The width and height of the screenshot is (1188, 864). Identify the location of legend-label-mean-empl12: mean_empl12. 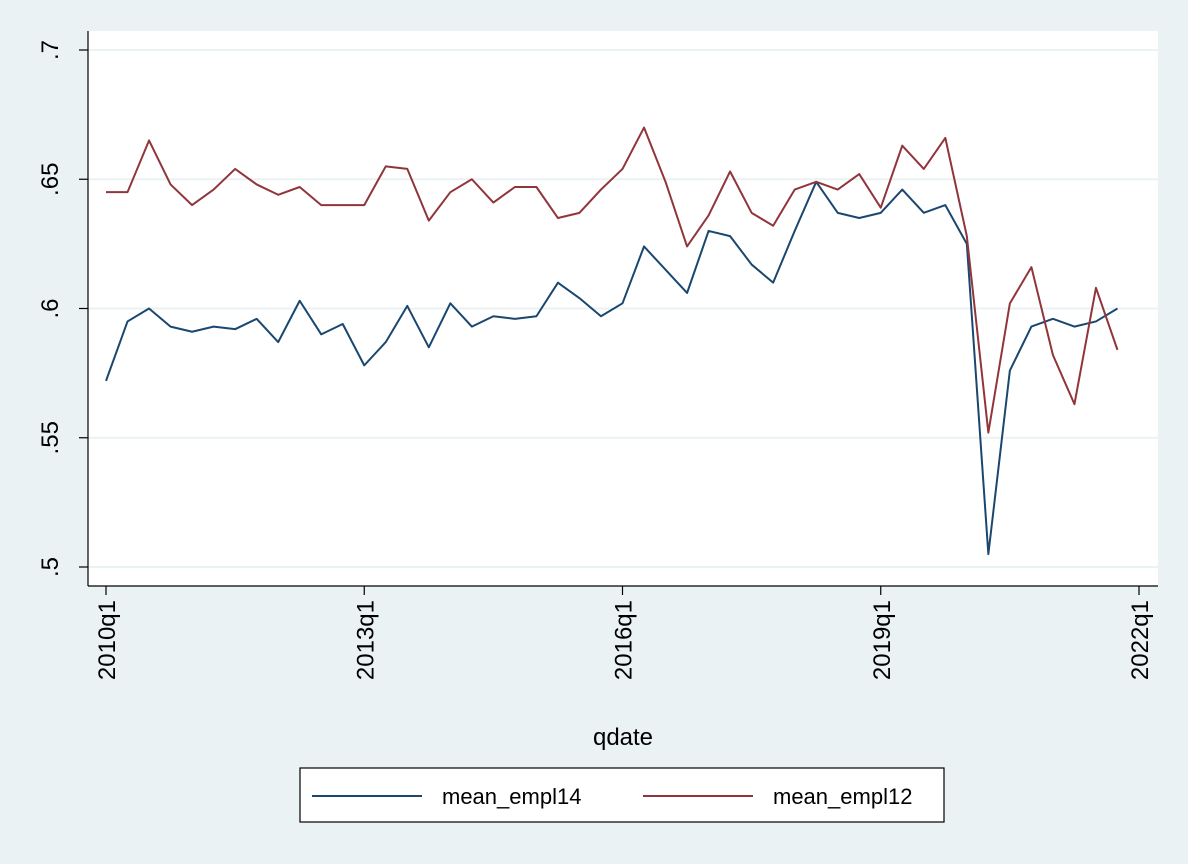
(842, 796).